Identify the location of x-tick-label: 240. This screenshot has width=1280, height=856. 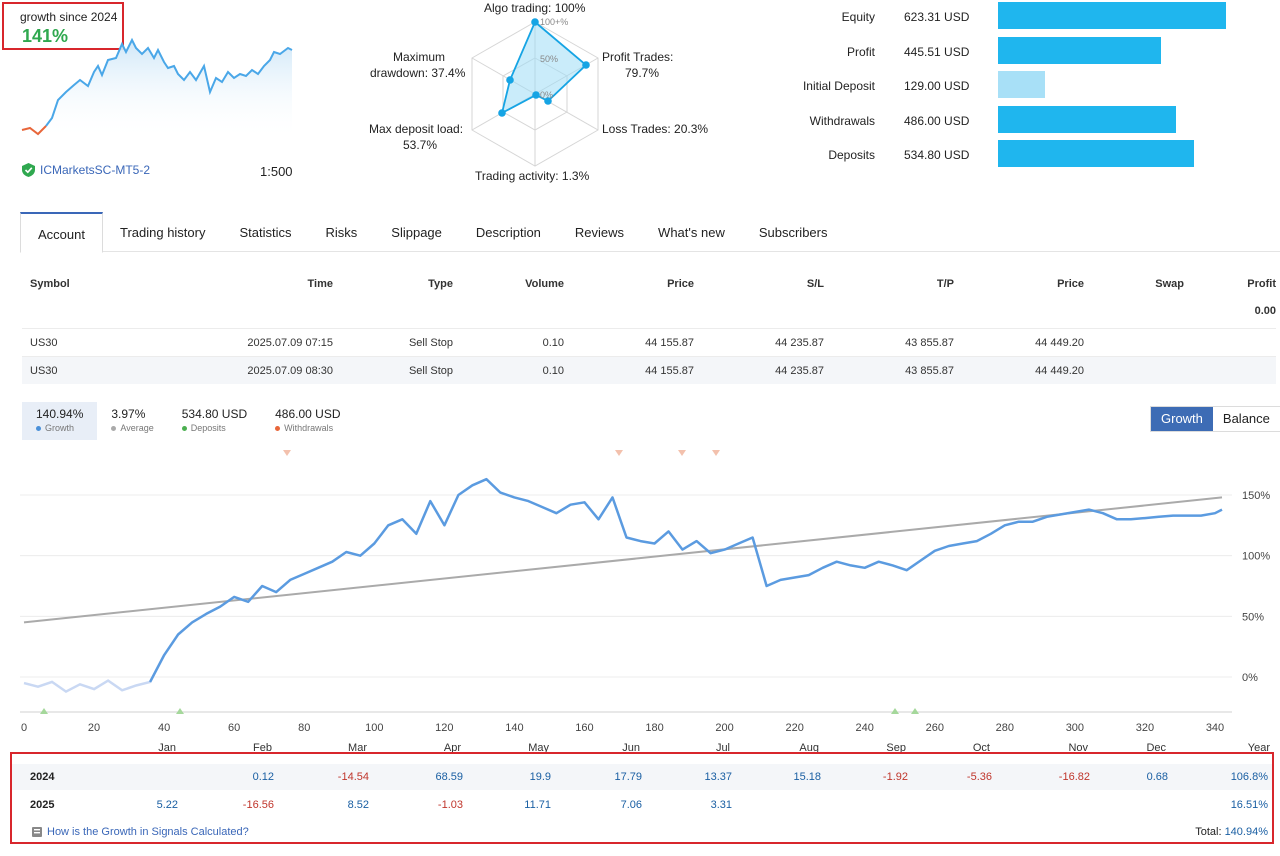
(865, 728).